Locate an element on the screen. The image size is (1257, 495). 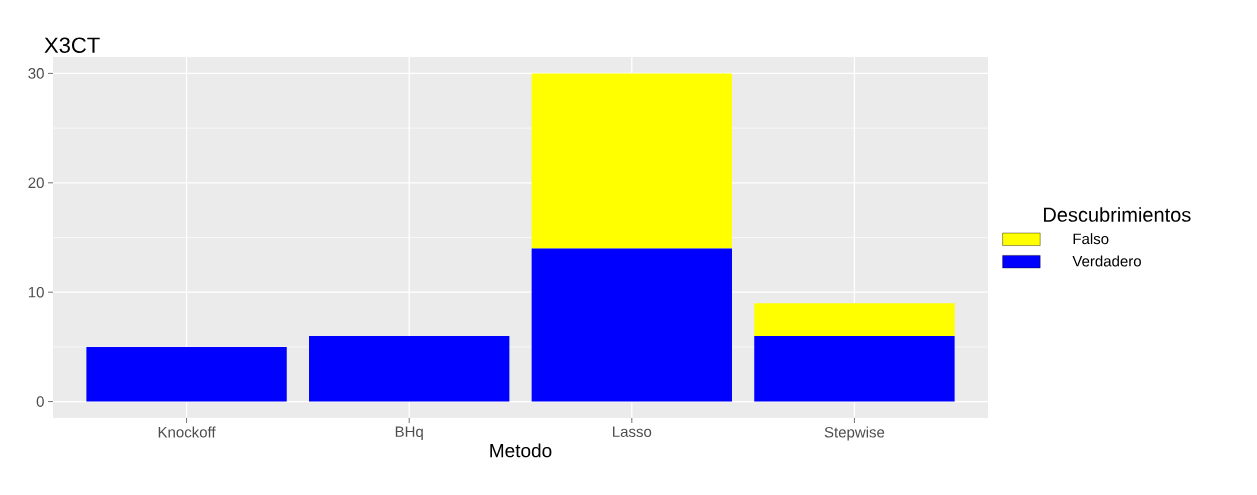
legend-label: Falso is located at coordinates (1091, 239).